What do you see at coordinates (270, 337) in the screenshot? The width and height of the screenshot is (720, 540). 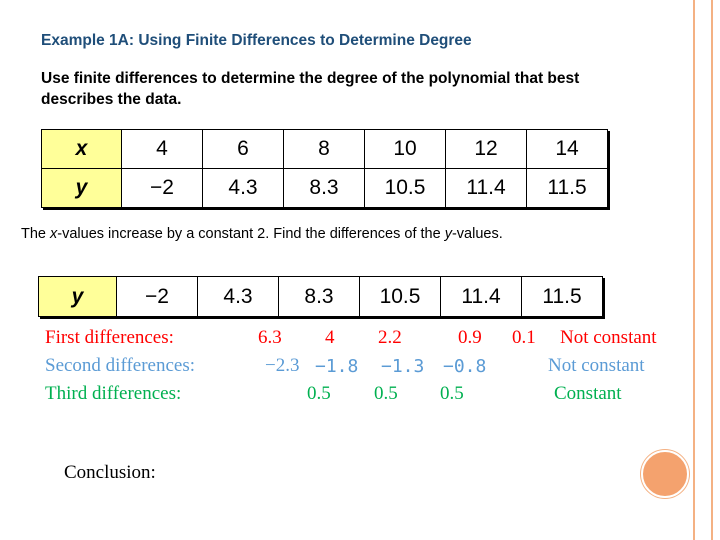 I see `difference-value: 6.3` at bounding box center [270, 337].